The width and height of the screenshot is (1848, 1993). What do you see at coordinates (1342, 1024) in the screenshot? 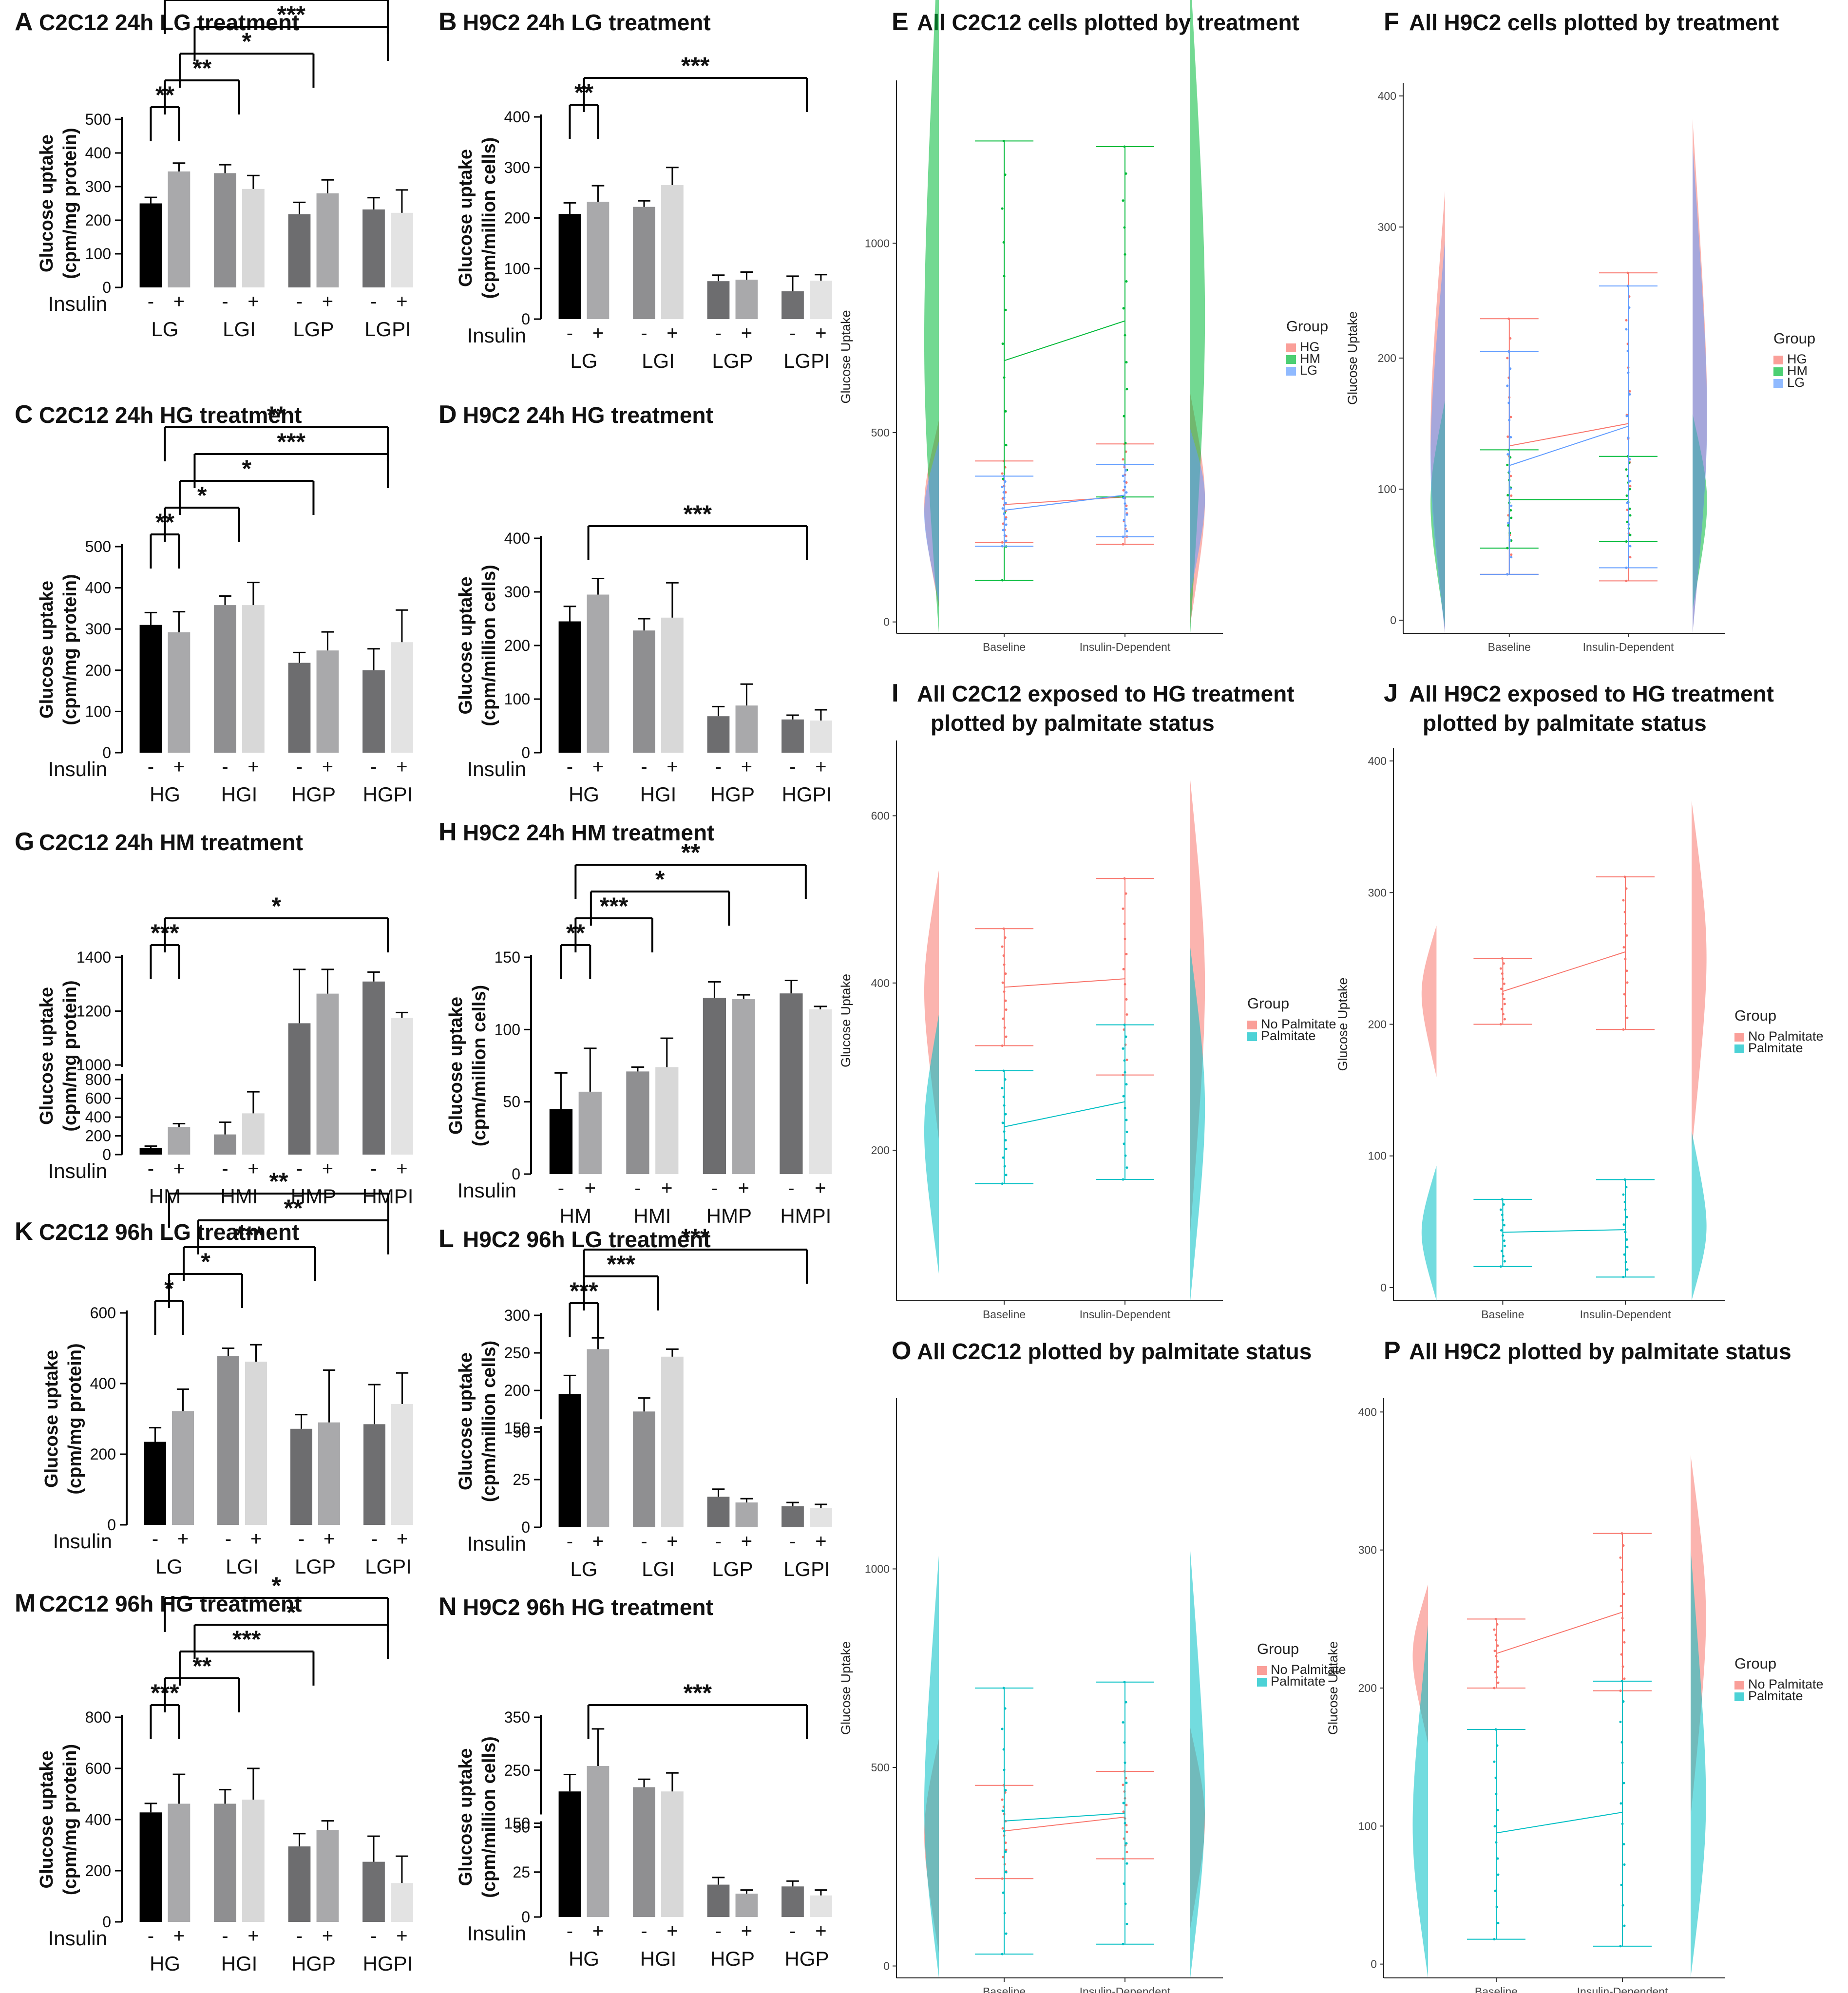
I see `y-title: Glucose Uptake` at bounding box center [1342, 1024].